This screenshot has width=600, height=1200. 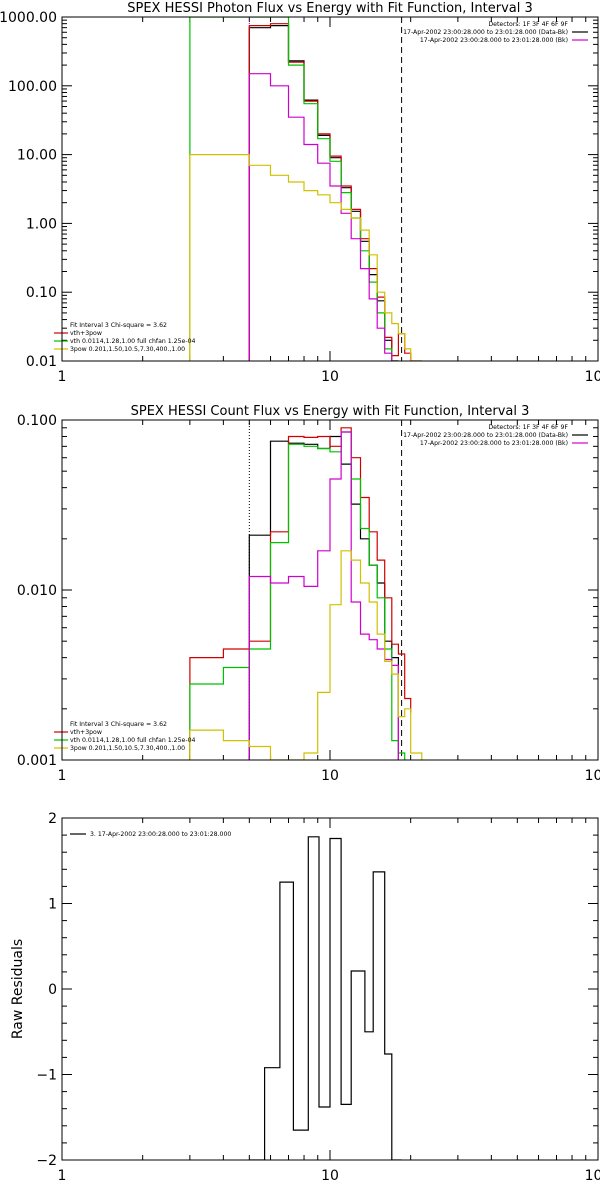 What do you see at coordinates (28, 18) in the screenshot?
I see `y-tick-label: 1000.00` at bounding box center [28, 18].